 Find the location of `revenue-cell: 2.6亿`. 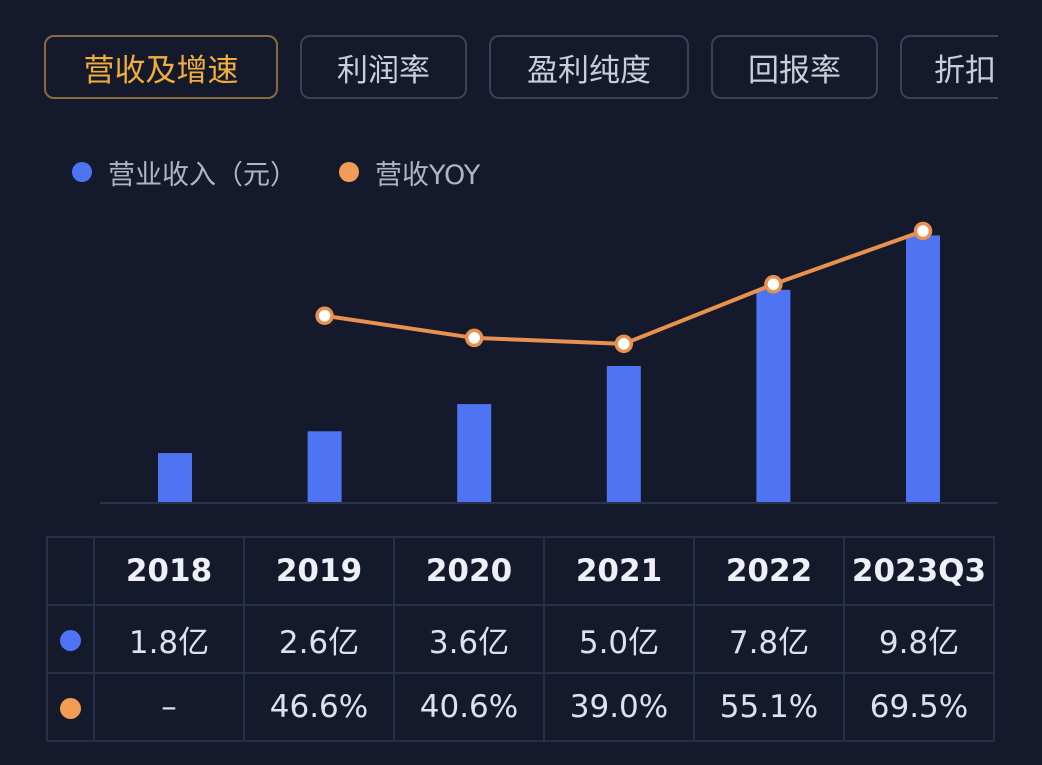

revenue-cell: 2.6亿 is located at coordinates (319, 639).